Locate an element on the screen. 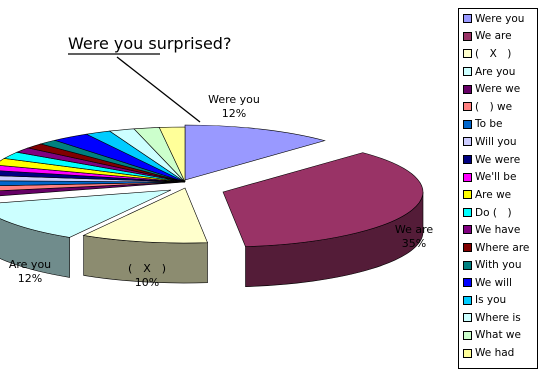 This screenshot has height=374, width=547. legend-item: We will is located at coordinates (499, 283).